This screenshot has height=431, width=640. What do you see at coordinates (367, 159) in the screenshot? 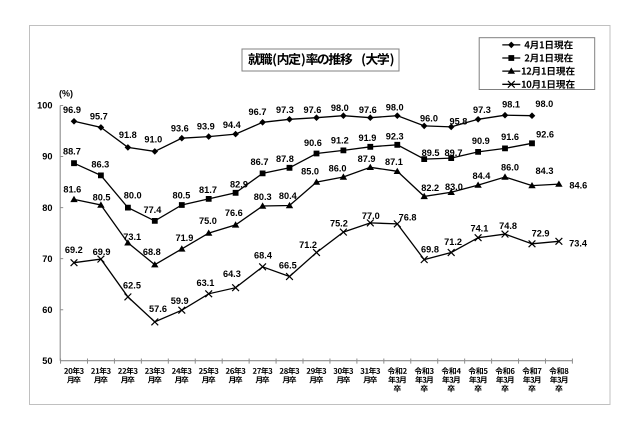
I see `svg-text: 87.9` at bounding box center [367, 159].